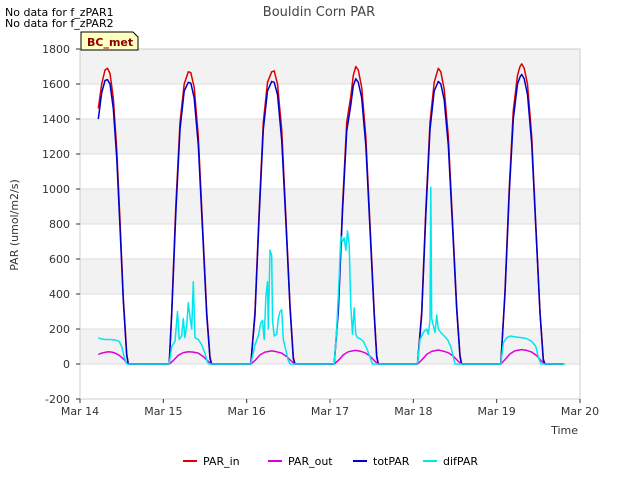 This screenshot has height=480, width=640. What do you see at coordinates (56, 84) in the screenshot?
I see `y-tick-label: 1600` at bounding box center [56, 84].